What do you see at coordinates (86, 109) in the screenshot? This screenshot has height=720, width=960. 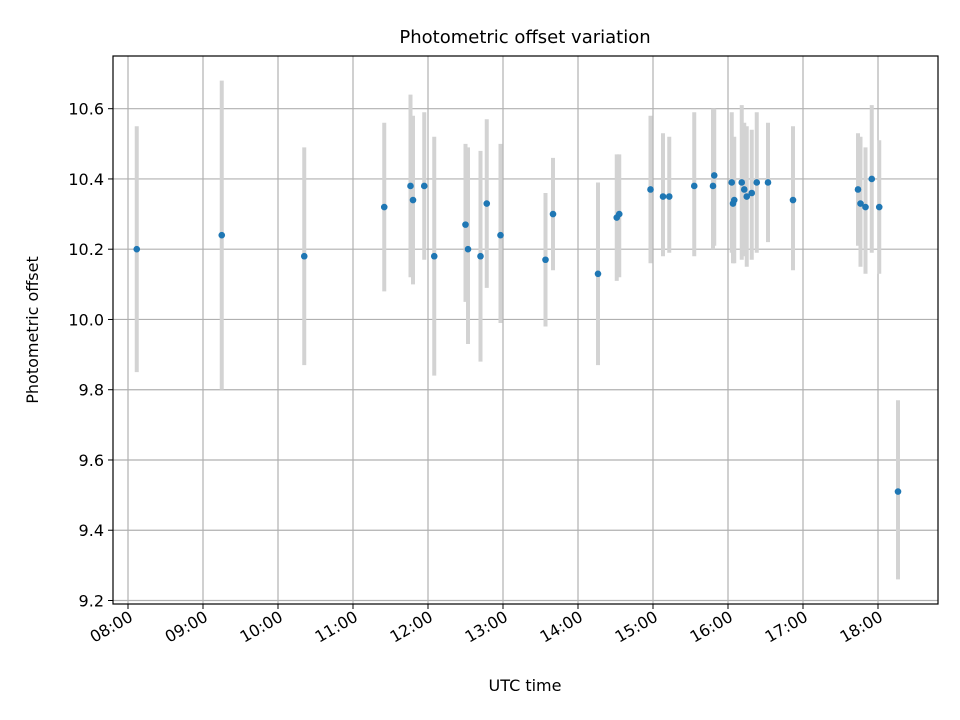 I see `y-tick-label: 10.6` at bounding box center [86, 109].